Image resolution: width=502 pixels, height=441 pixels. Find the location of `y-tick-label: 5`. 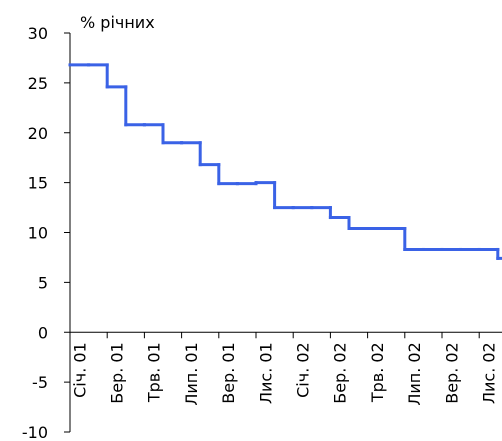

y-tick-label: 5 is located at coordinates (43, 282).